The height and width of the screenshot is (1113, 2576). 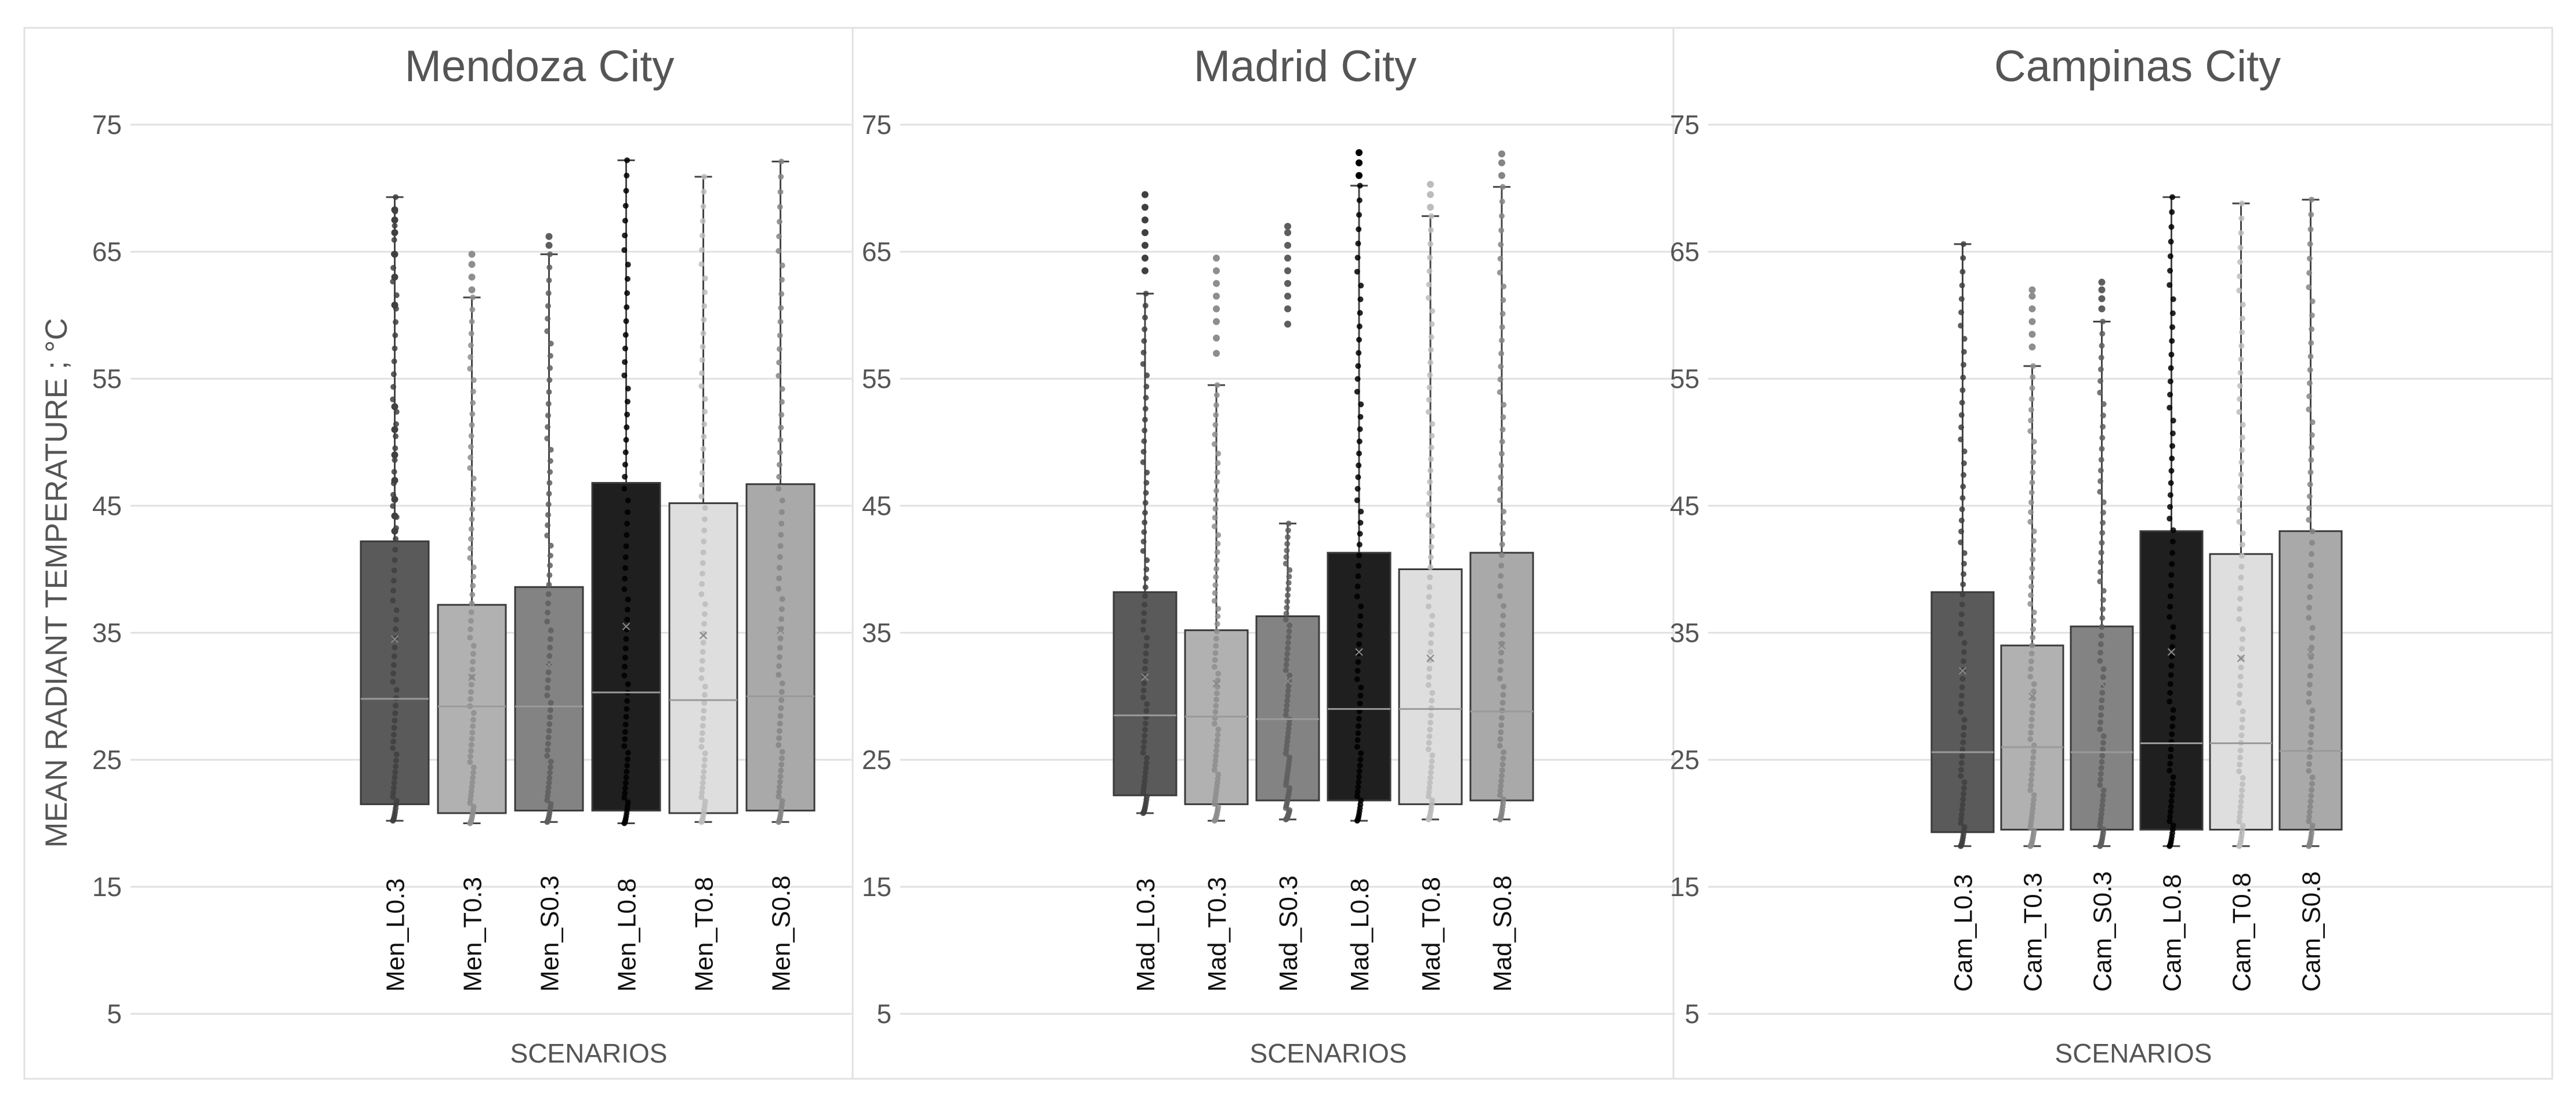 I want to click on y-tick-label: 75, so click(x=877, y=125).